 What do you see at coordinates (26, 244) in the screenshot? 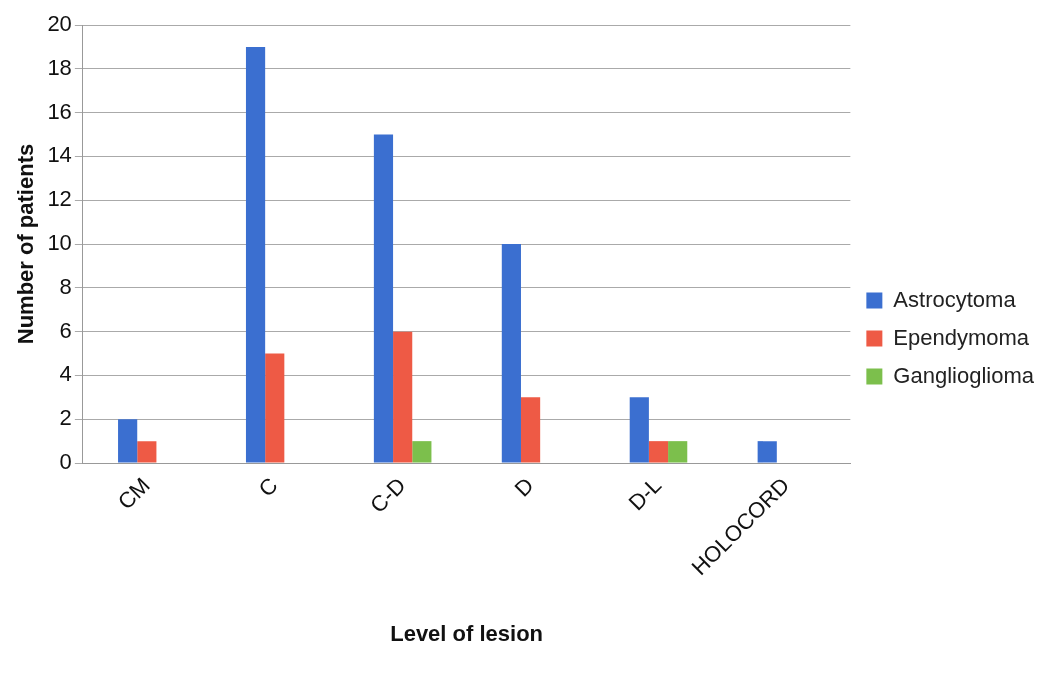
I see `y-axis-title: Number of patients` at bounding box center [26, 244].